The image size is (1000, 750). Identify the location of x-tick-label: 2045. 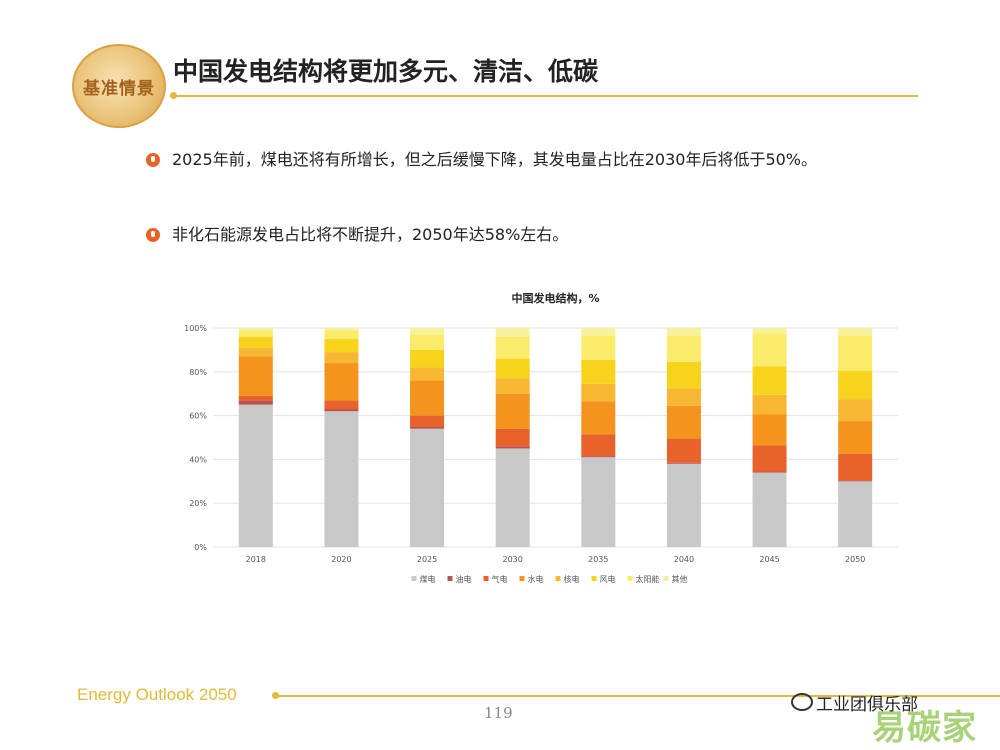
(769, 559).